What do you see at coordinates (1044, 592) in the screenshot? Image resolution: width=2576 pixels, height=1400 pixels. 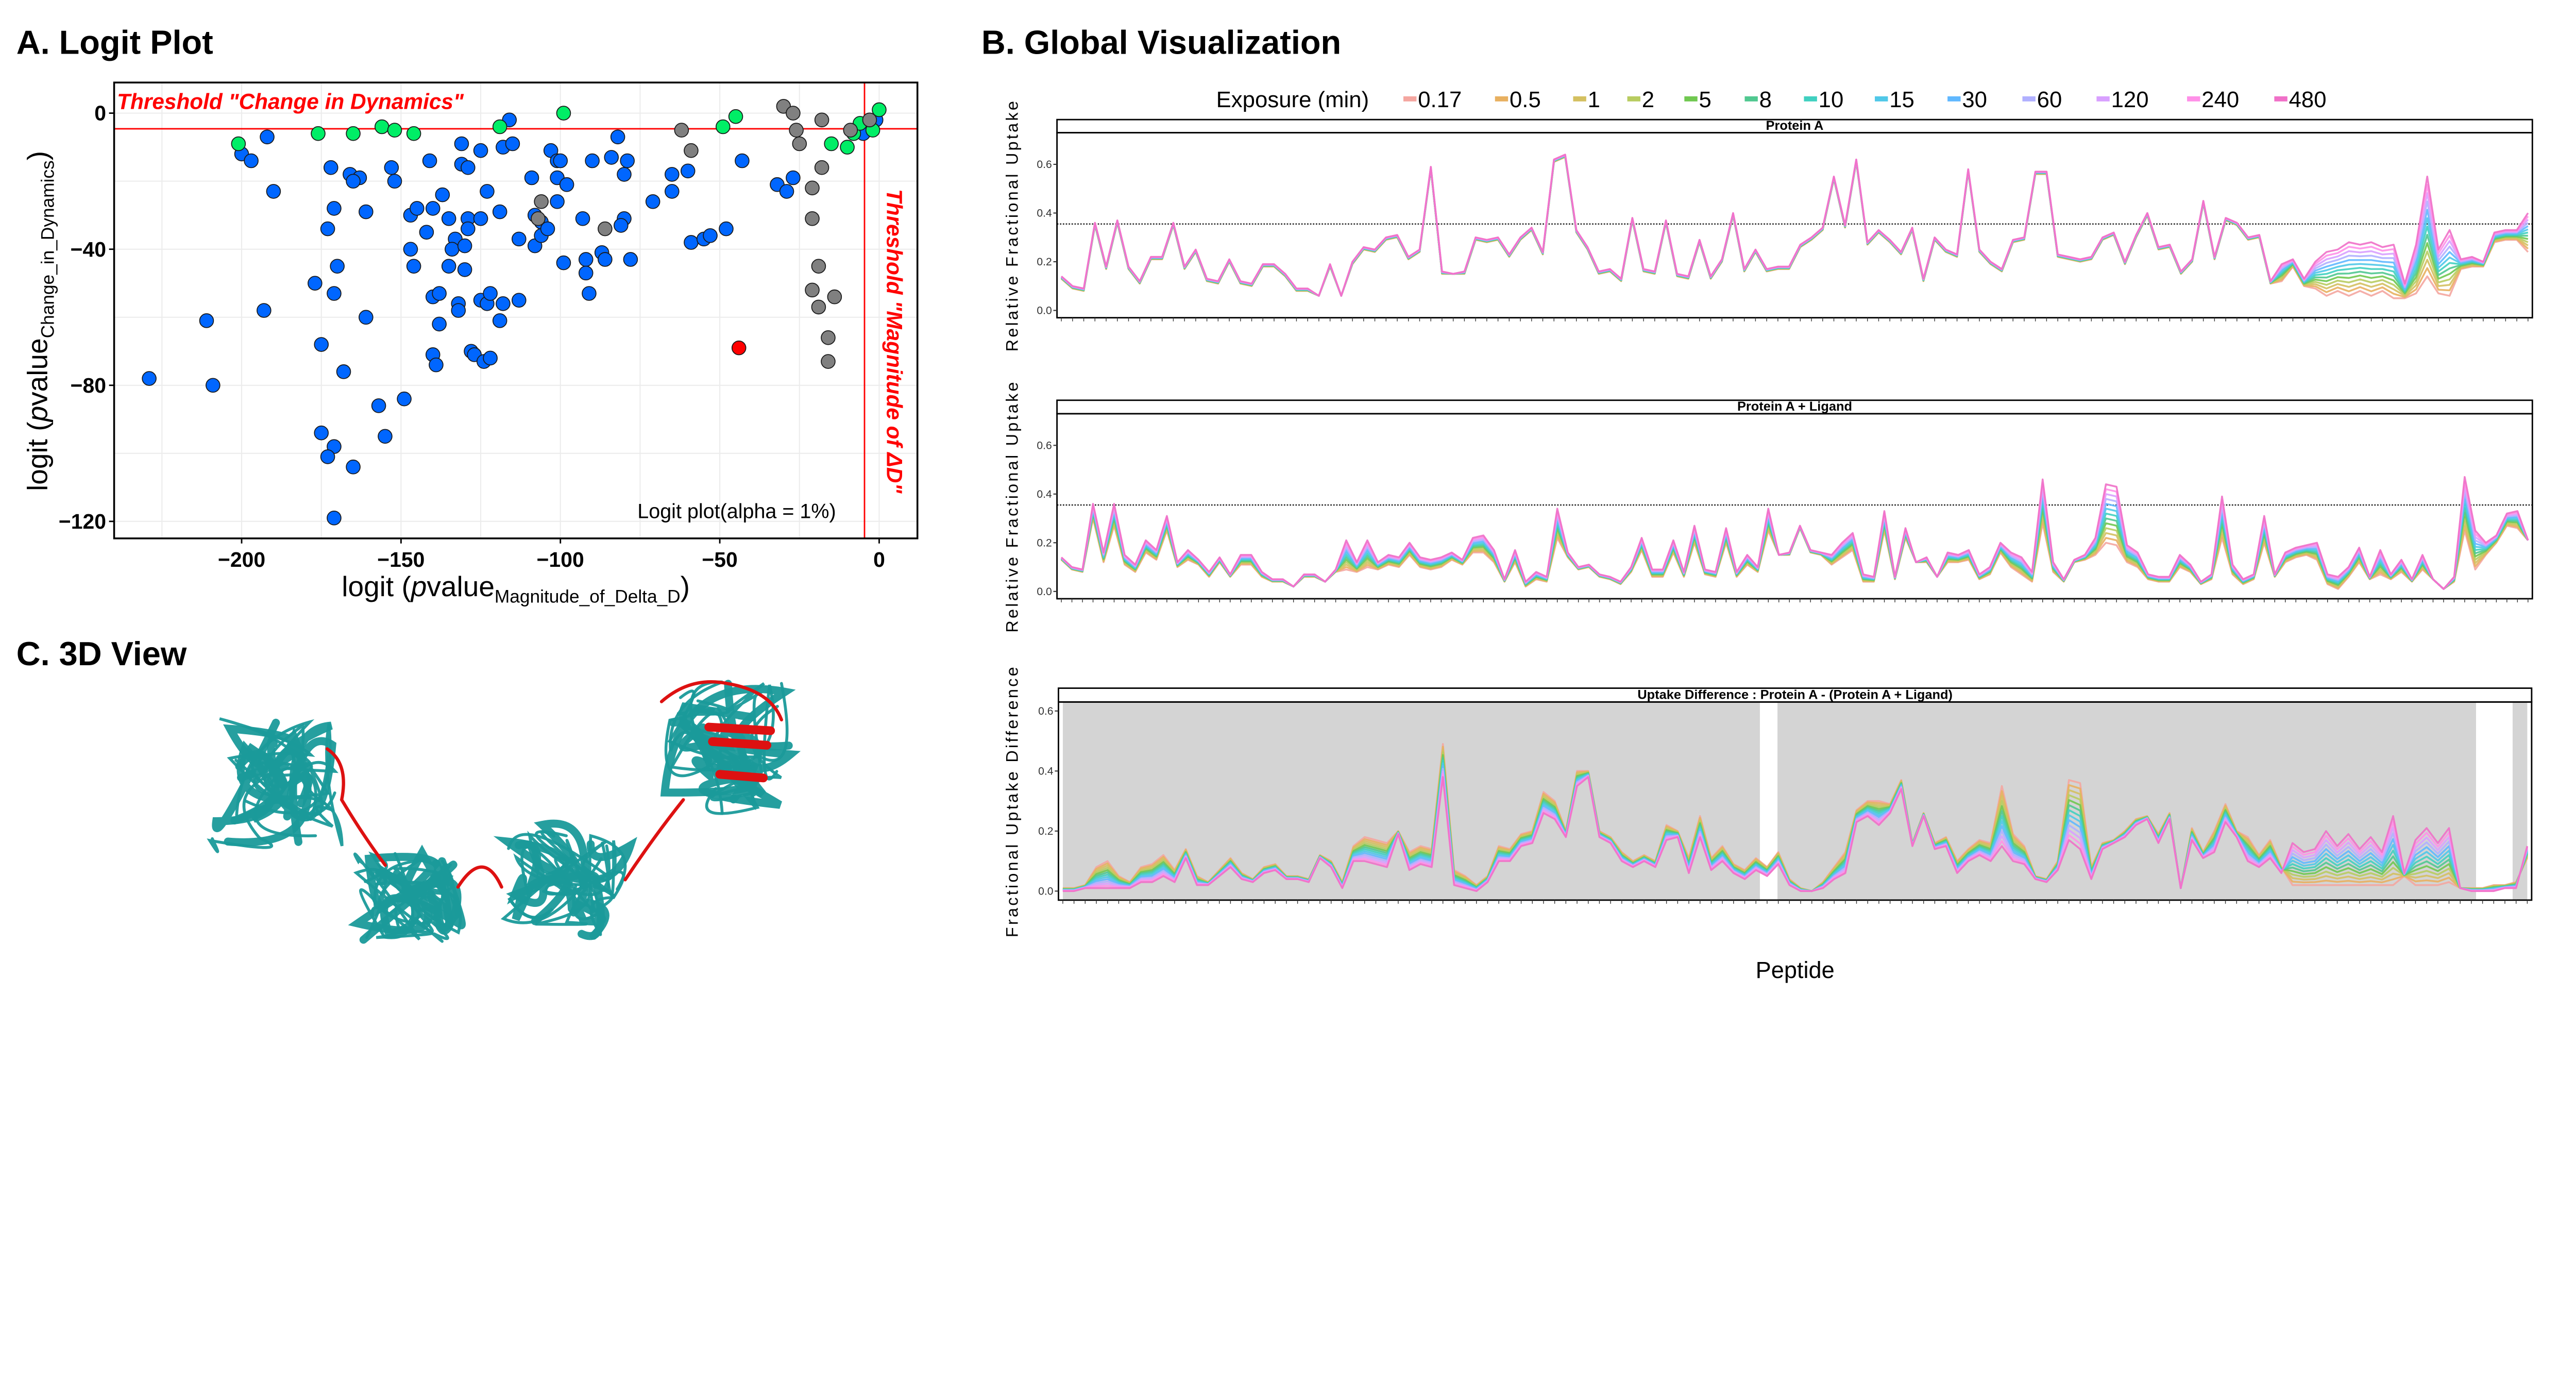 I see `y-tick-label: 0.0` at bounding box center [1044, 592].